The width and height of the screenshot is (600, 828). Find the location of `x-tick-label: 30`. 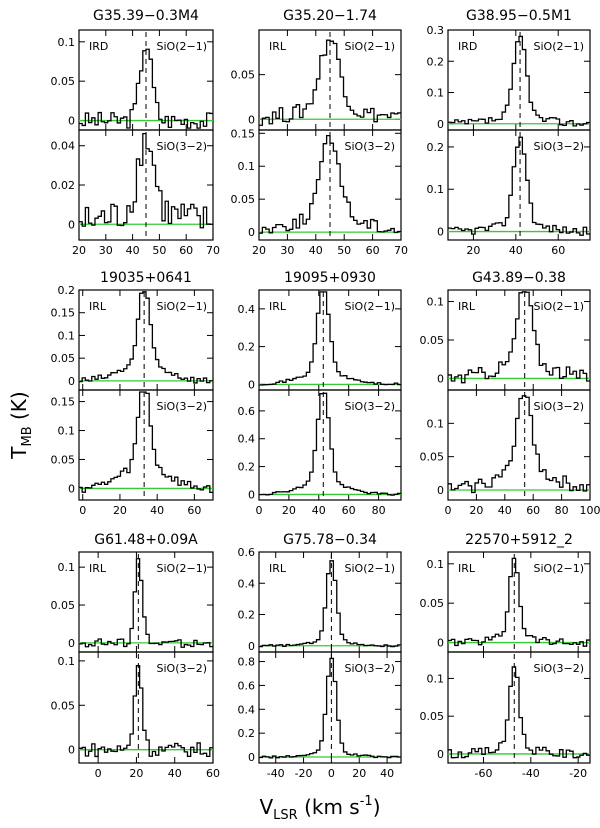

x-tick-label: 30 is located at coordinates (106, 250).